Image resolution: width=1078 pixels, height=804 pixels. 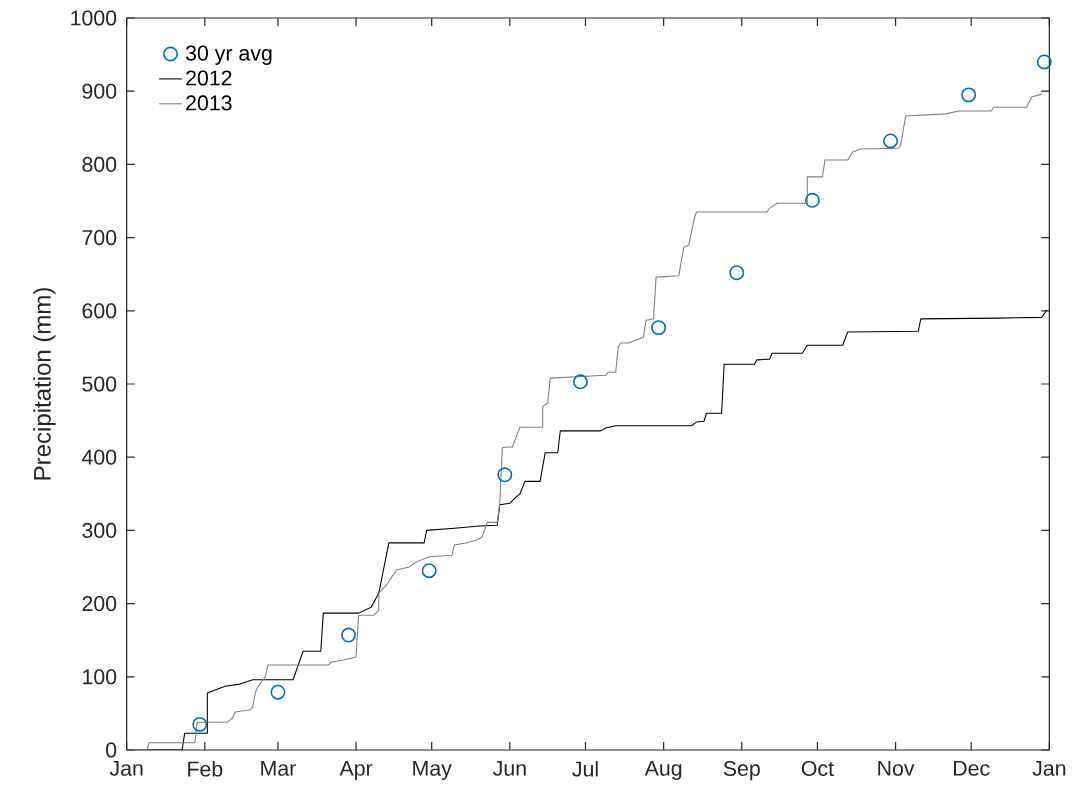 I want to click on x-tick-label: Feb, so click(x=205, y=768).